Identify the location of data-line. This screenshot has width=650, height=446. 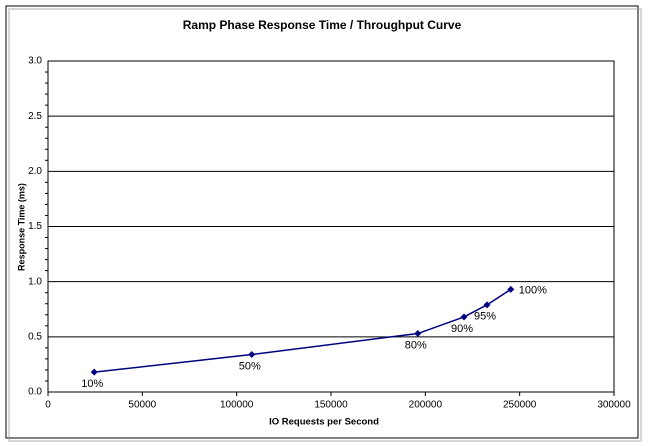
(303, 330).